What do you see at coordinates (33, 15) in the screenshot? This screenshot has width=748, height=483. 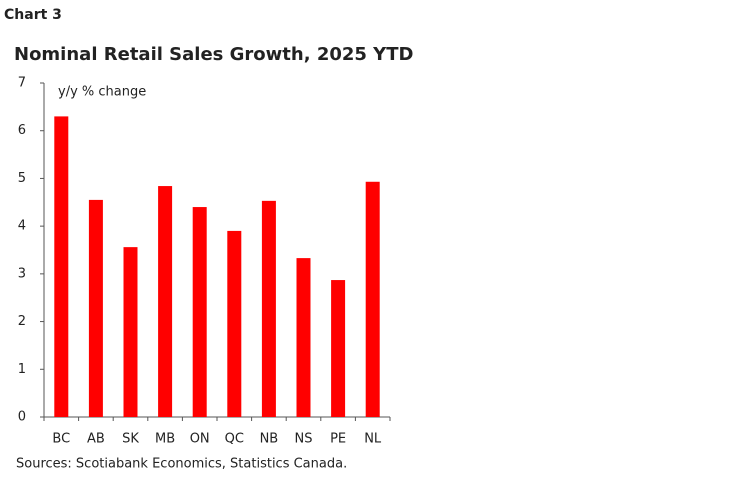 I see `chart-label: Chart 3` at bounding box center [33, 15].